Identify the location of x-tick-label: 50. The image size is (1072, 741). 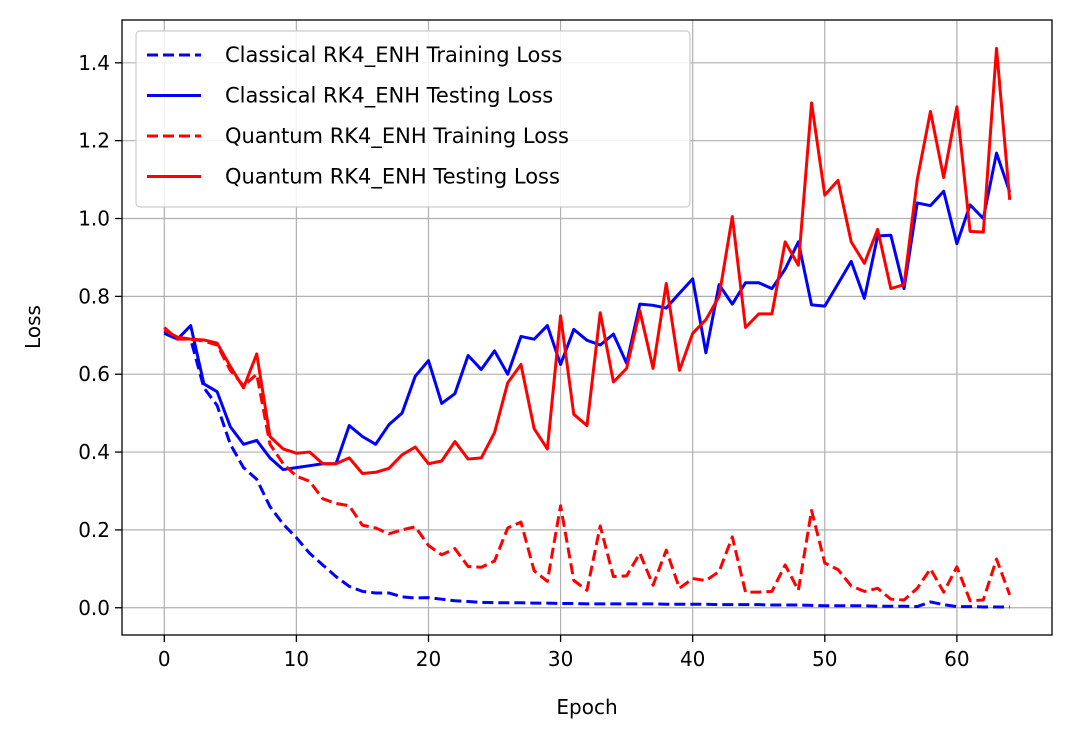
(824, 659).